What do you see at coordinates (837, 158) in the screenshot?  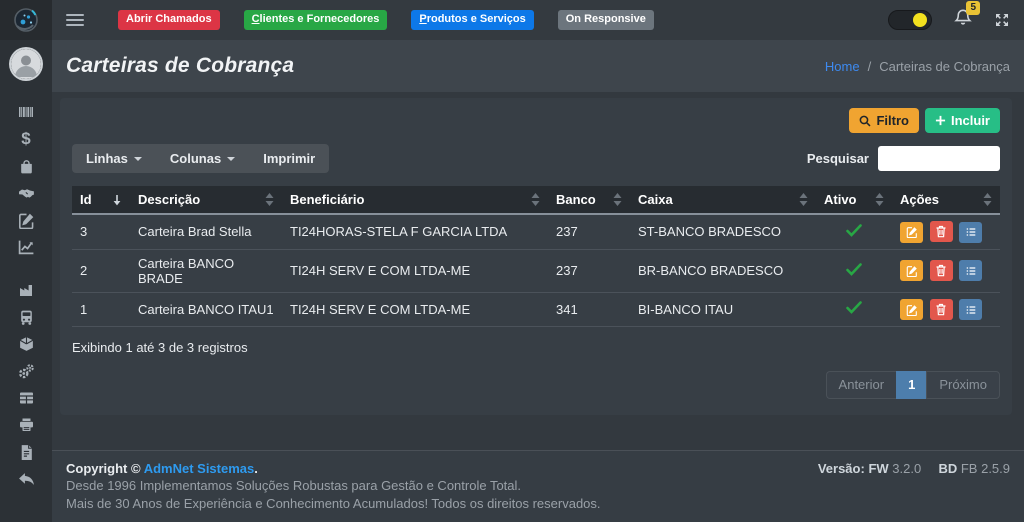 I see `search-label: Pesquisar` at bounding box center [837, 158].